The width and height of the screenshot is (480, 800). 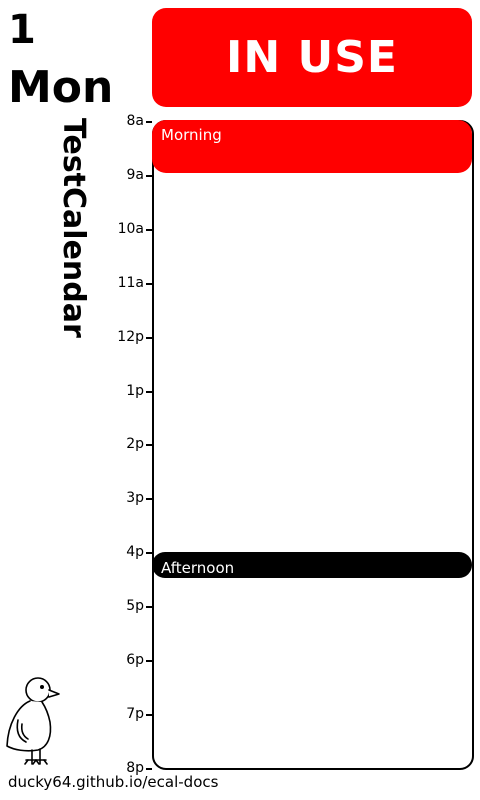 I want to click on hour-label: 2p, so click(x=135, y=444).